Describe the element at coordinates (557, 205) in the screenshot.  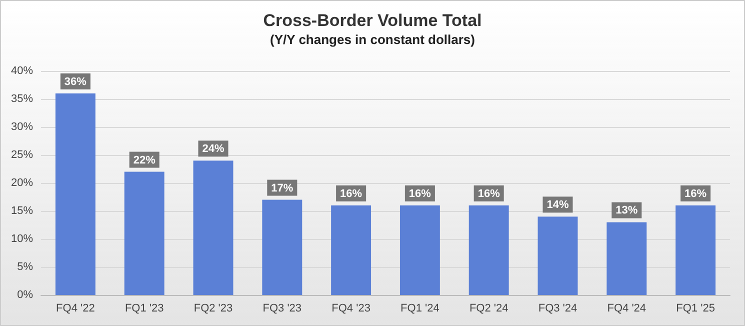
I see `data-label: 14%` at that location.